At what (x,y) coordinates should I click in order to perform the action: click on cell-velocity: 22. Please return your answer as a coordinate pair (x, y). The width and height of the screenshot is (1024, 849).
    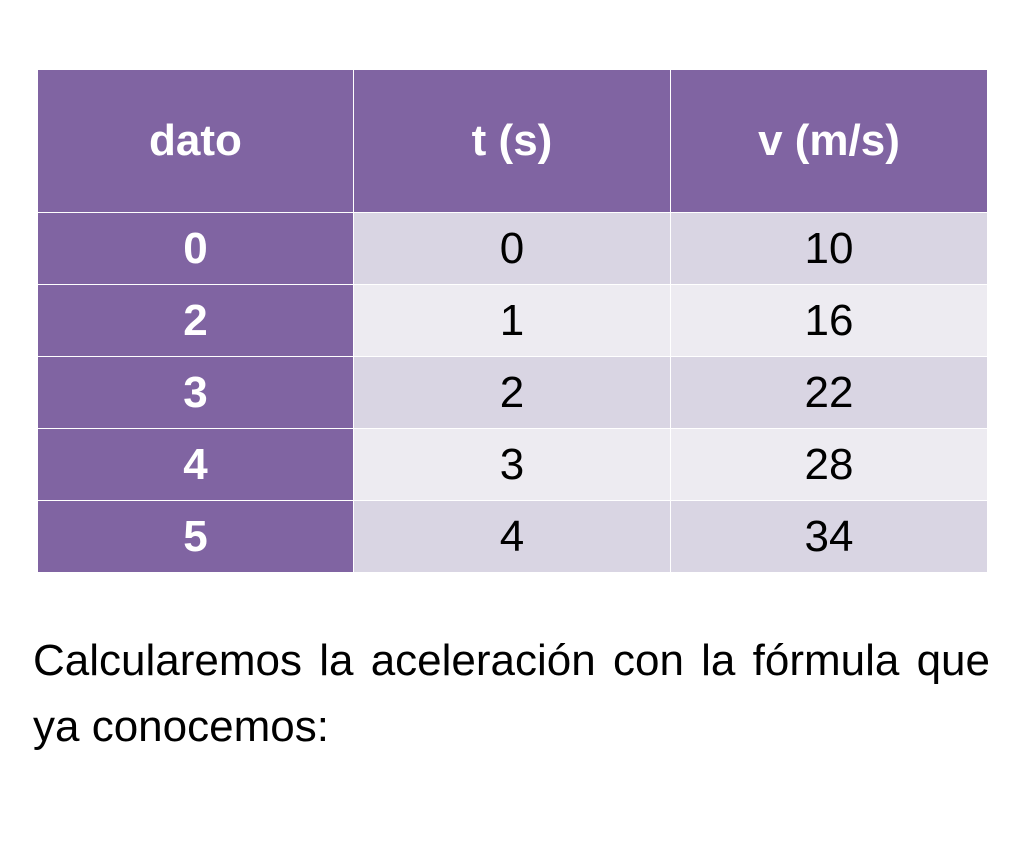
    Looking at the image, I should click on (829, 392).